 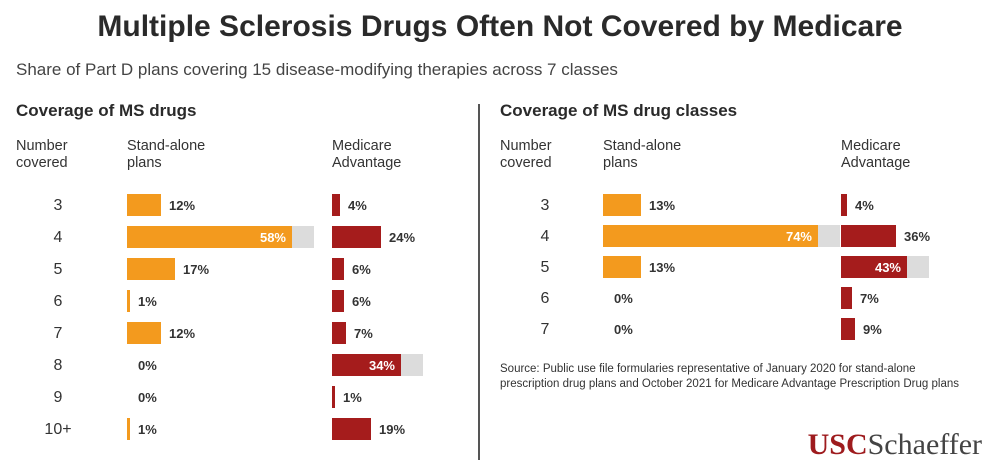 What do you see at coordinates (887, 267) in the screenshot?
I see `classes-advantage-value: 43%` at bounding box center [887, 267].